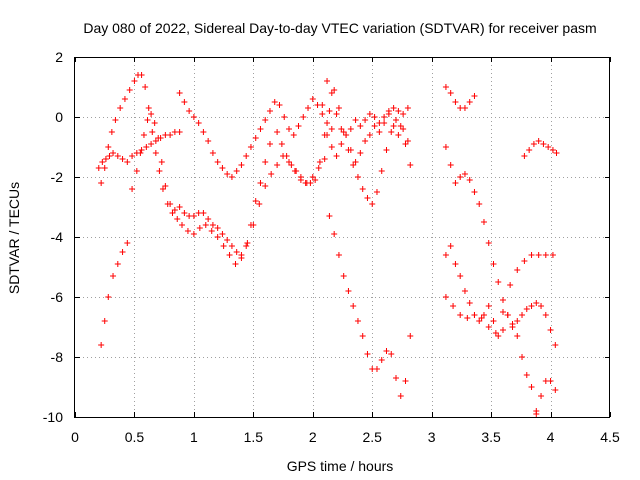  I want to click on y-tick-label: -6, so click(57, 297).